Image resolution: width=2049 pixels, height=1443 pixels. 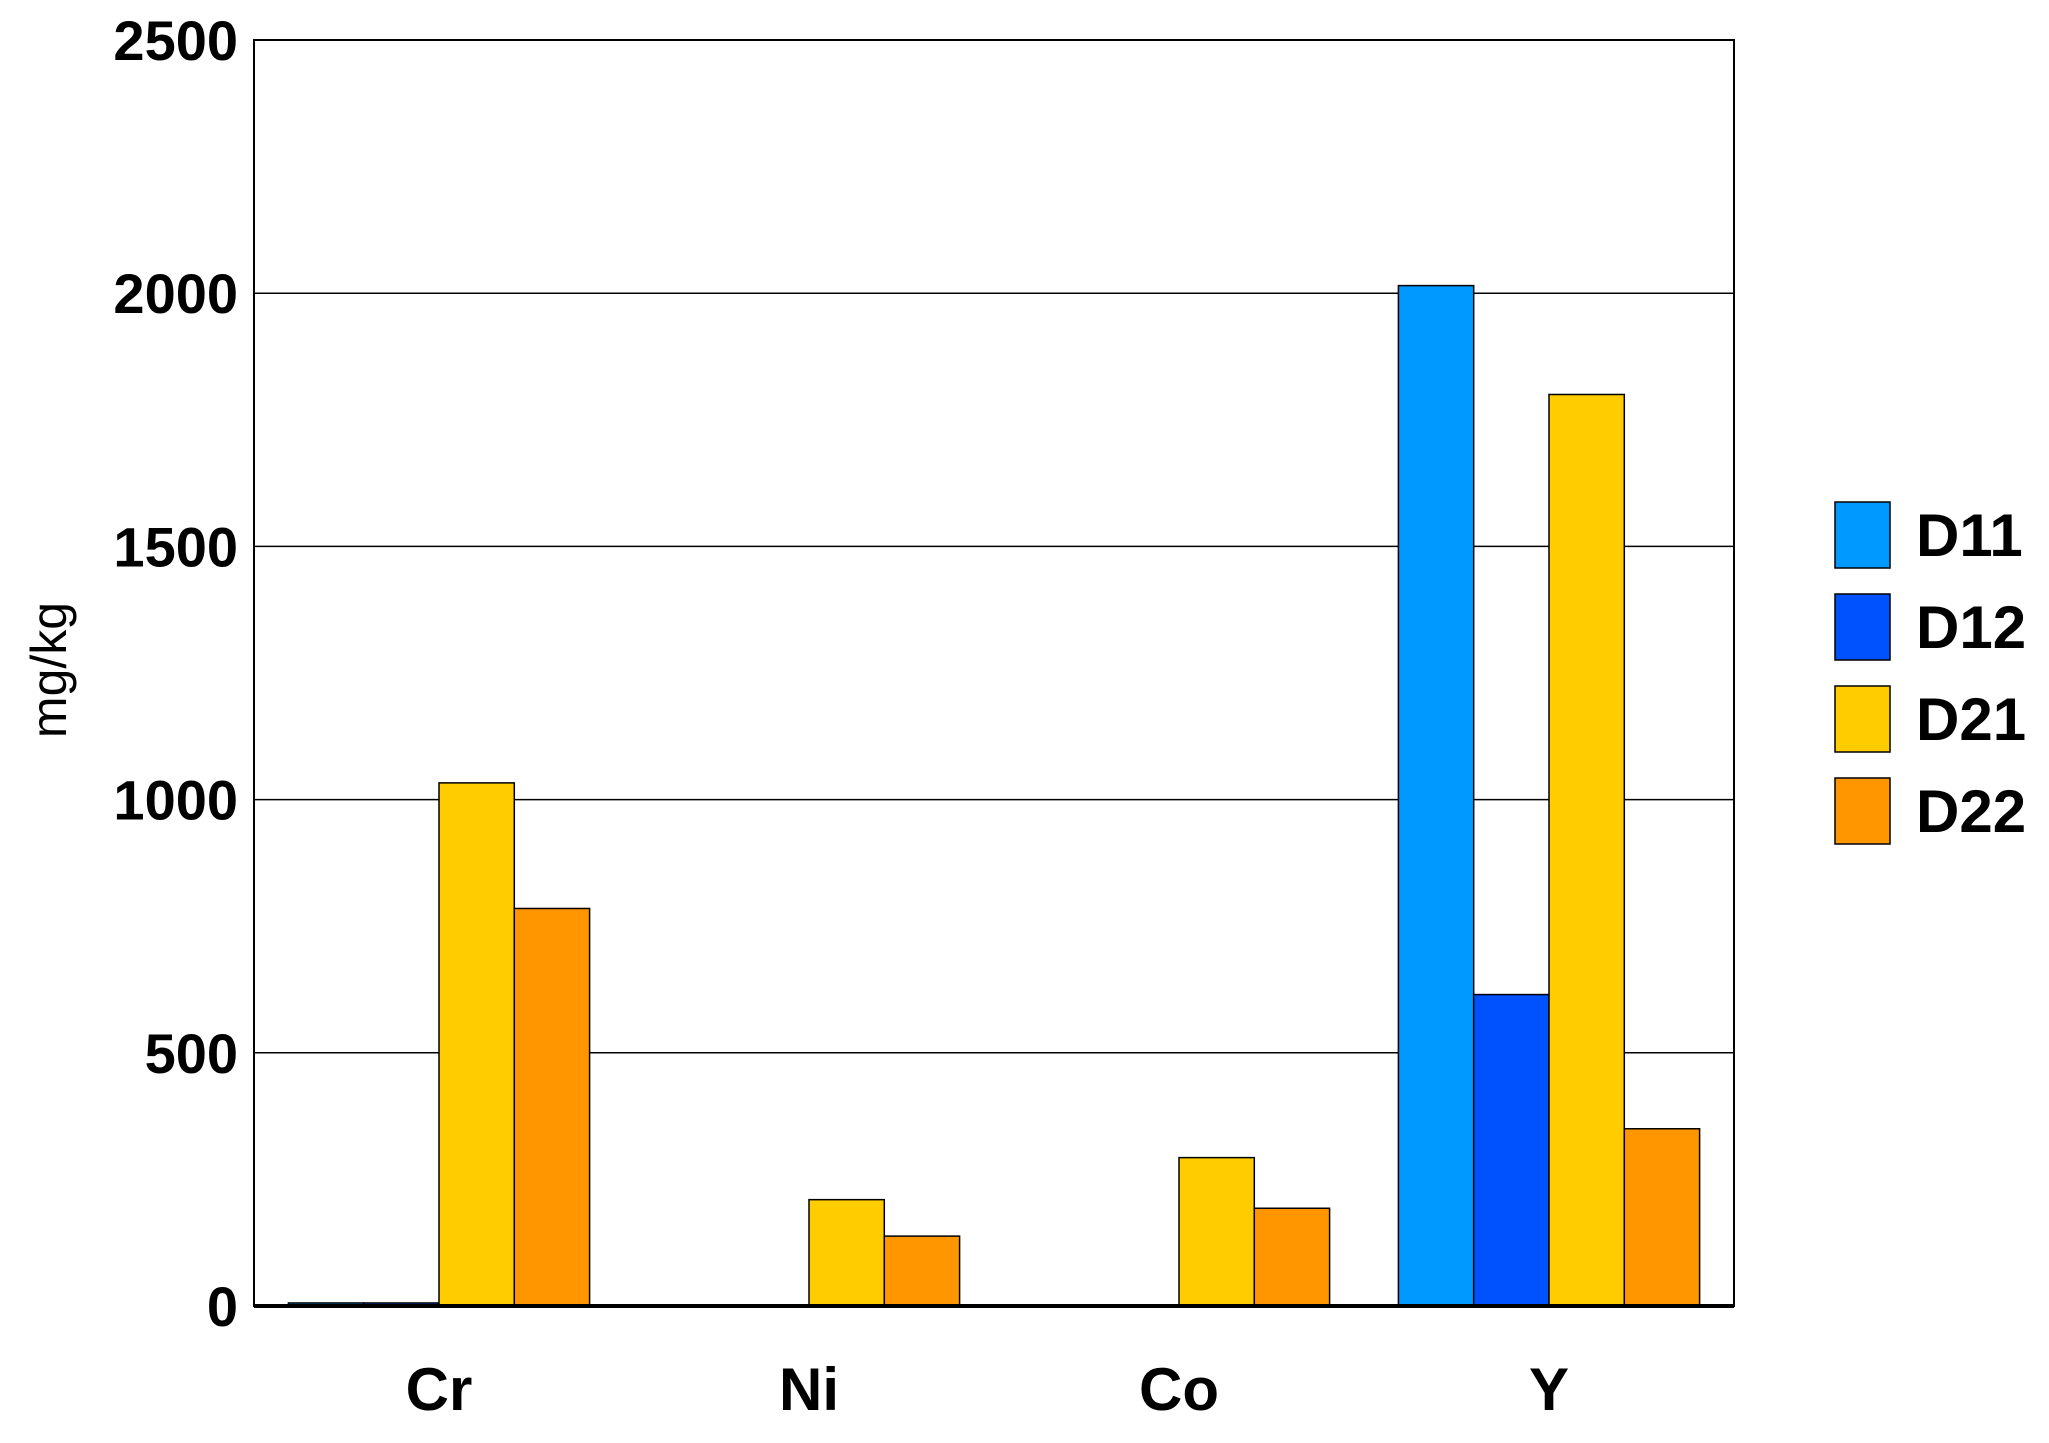 What do you see at coordinates (477, 1044) in the screenshot?
I see `bar-d21-cr` at bounding box center [477, 1044].